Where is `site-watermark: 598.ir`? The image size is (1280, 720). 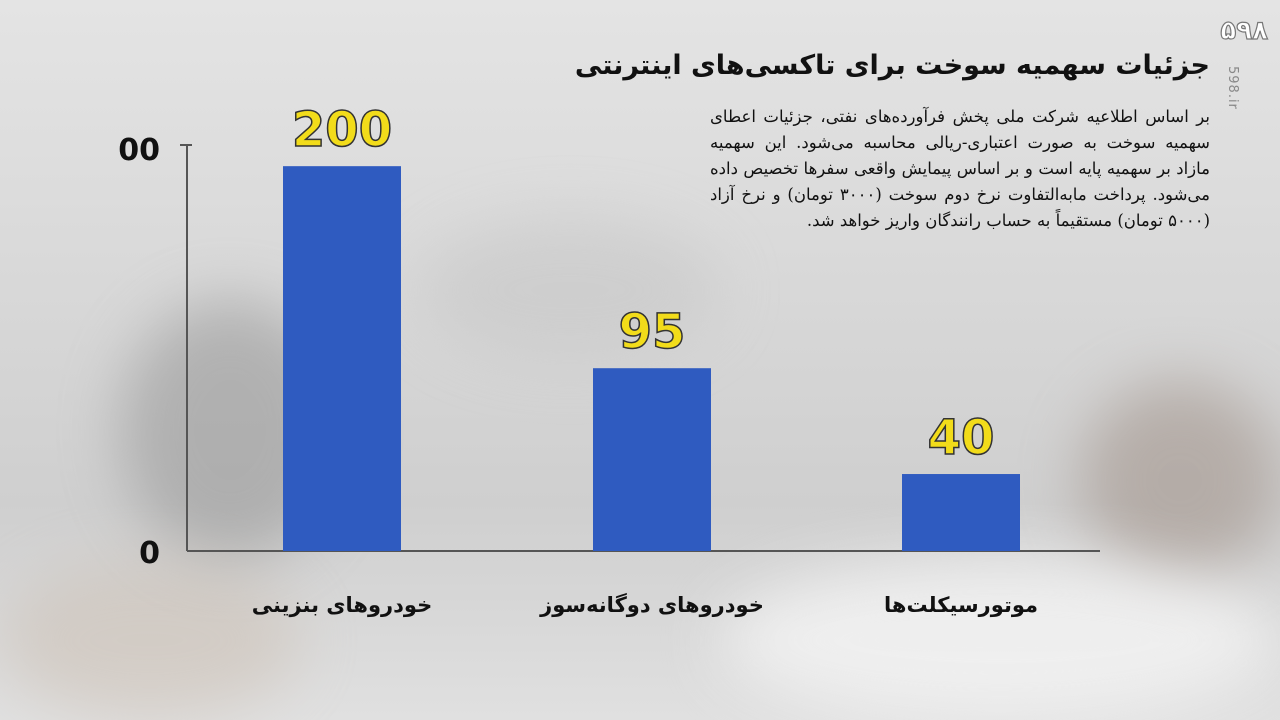 site-watermark: 598.ir is located at coordinates (1232, 88).